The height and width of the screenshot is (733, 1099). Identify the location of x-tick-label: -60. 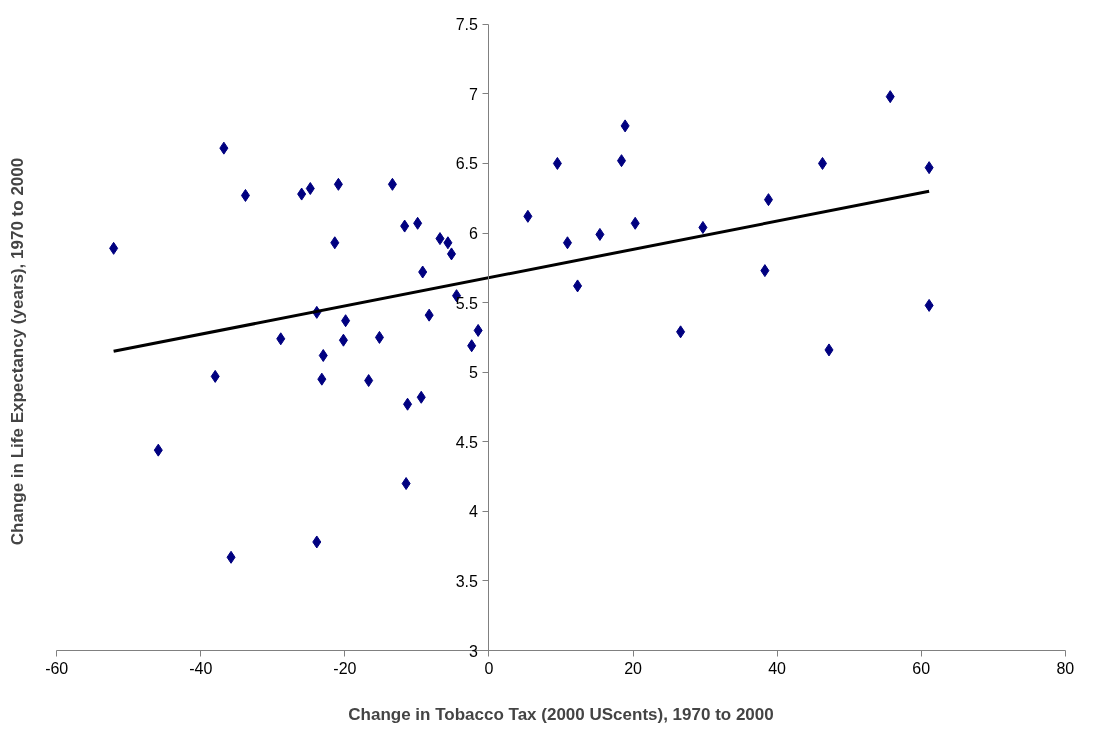
(57, 668).